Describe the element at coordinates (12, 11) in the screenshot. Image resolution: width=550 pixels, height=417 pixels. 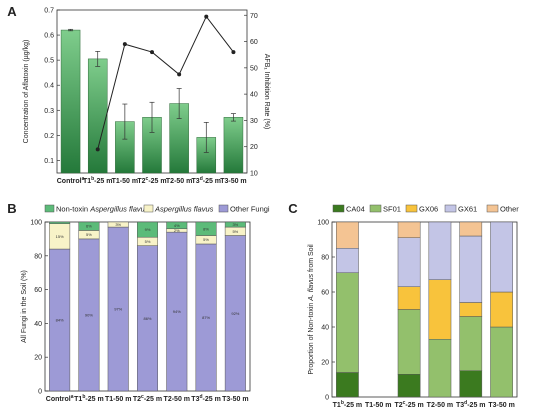
I see `panel-label: A` at that location.